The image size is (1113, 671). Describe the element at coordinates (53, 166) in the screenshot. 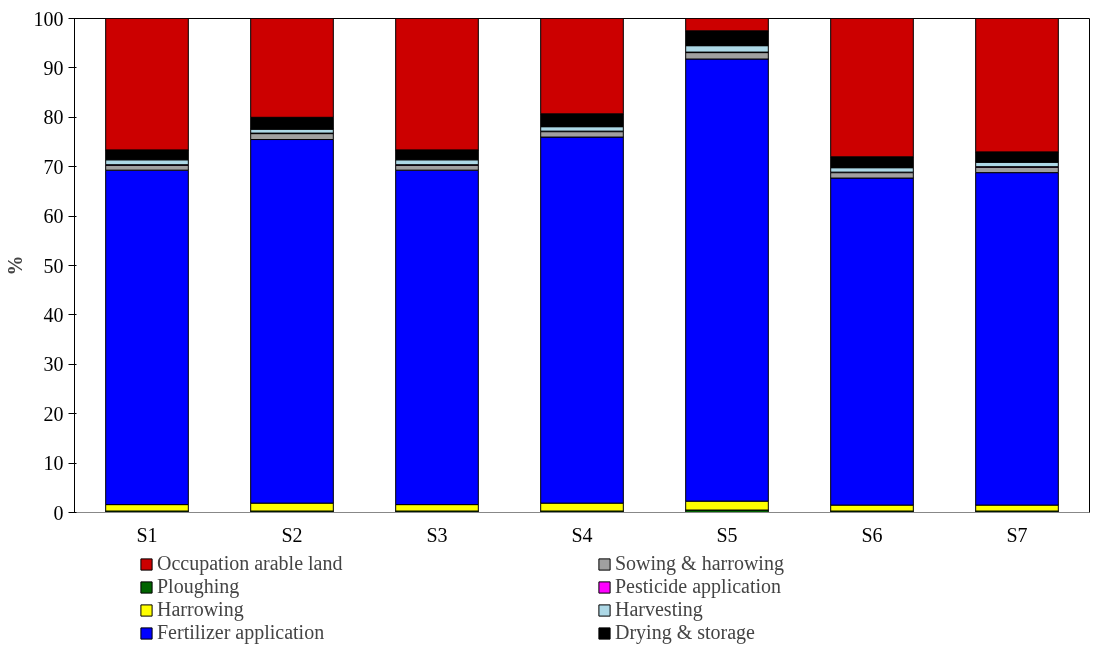

I see `y-tick-label: 70` at that location.